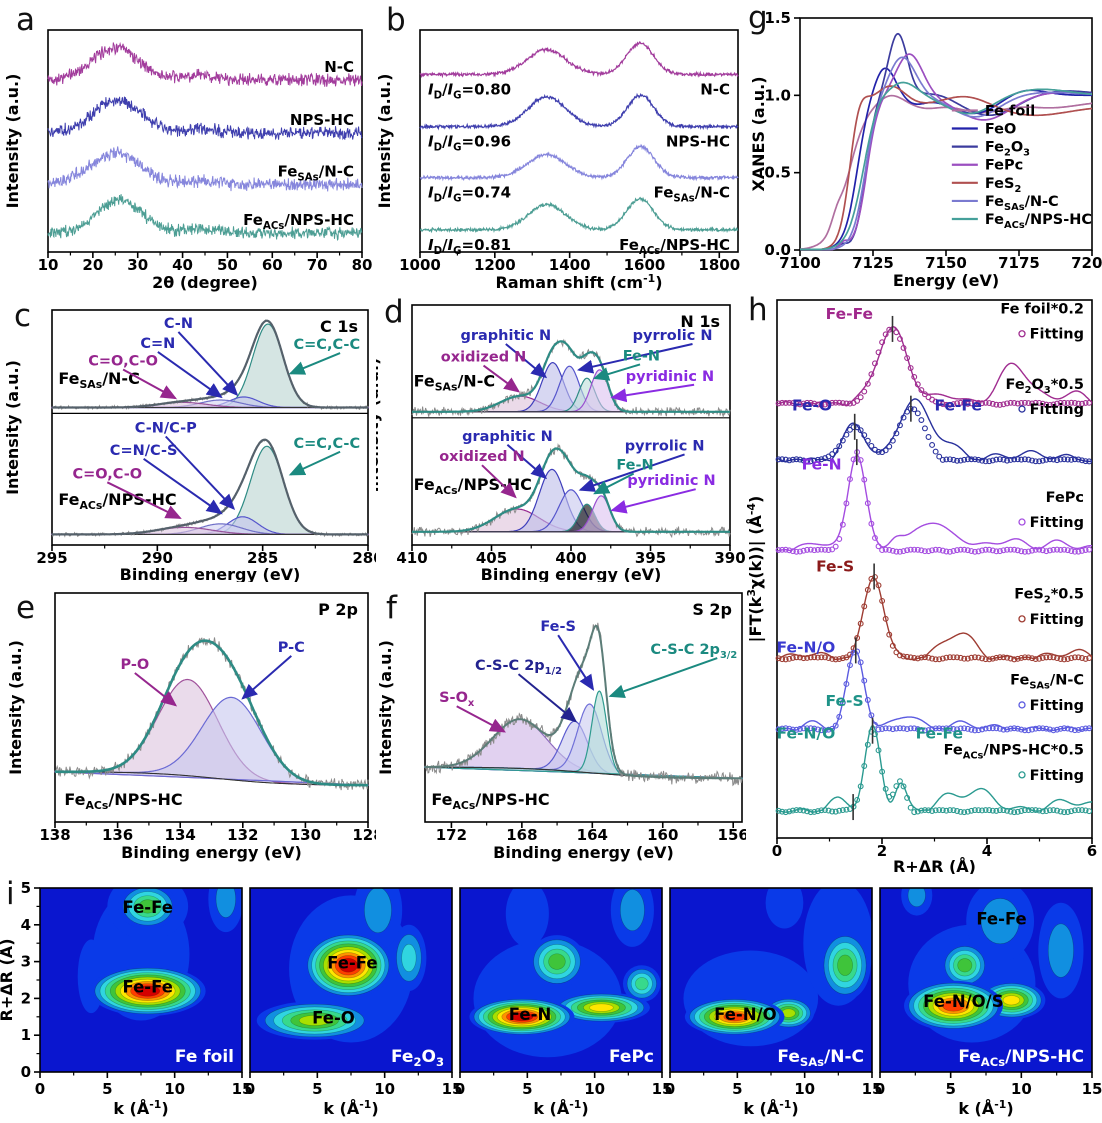 The image size is (1102, 1123). I want to click on svg-text: Energy (eV), so click(946, 280).